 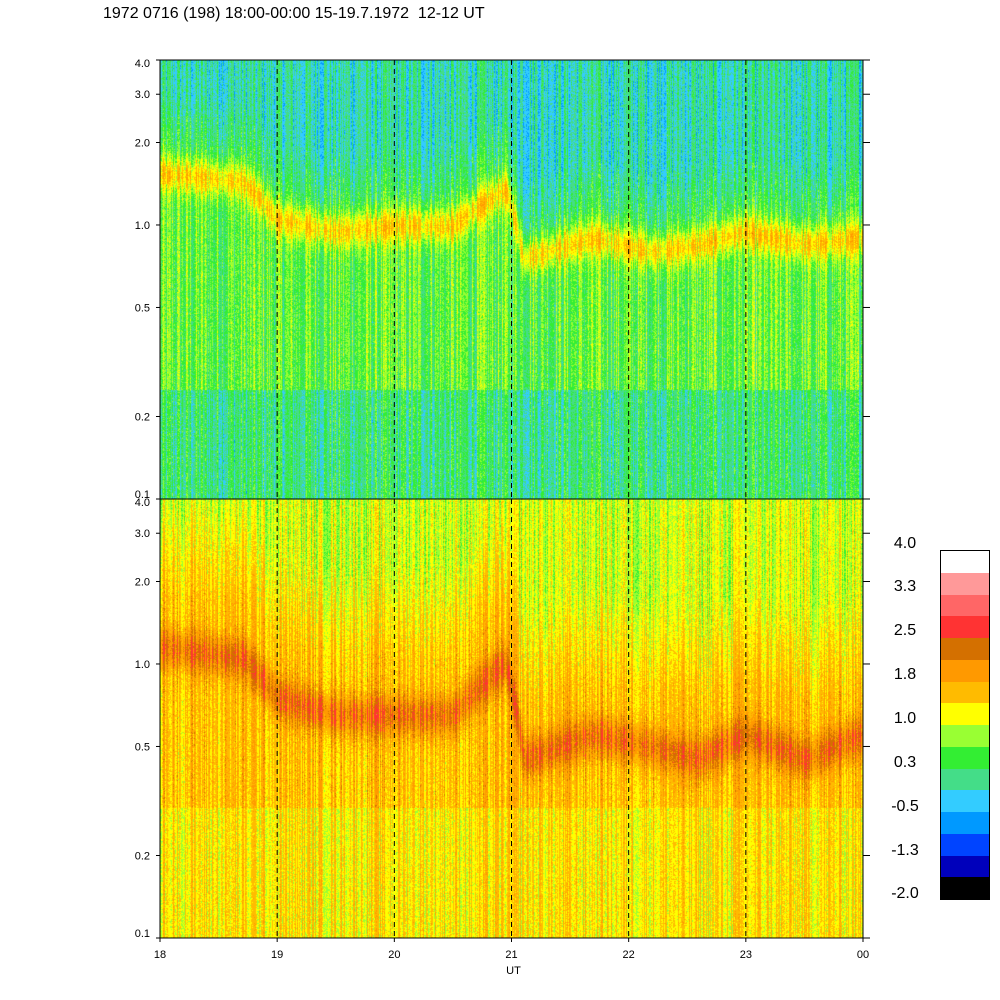 What do you see at coordinates (905, 718) in the screenshot?
I see `colorbar-label: 1.0` at bounding box center [905, 718].